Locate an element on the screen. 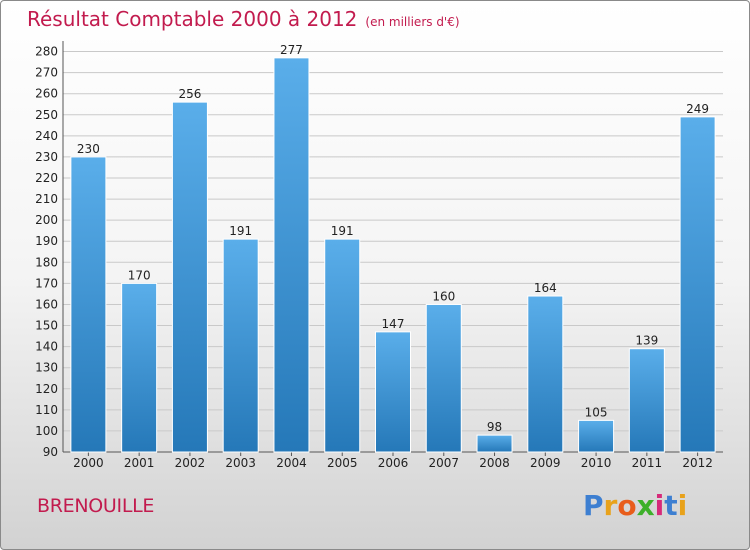 Image resolution: width=750 pixels, height=550 pixels. y-tick-label: 140 is located at coordinates (46, 347).